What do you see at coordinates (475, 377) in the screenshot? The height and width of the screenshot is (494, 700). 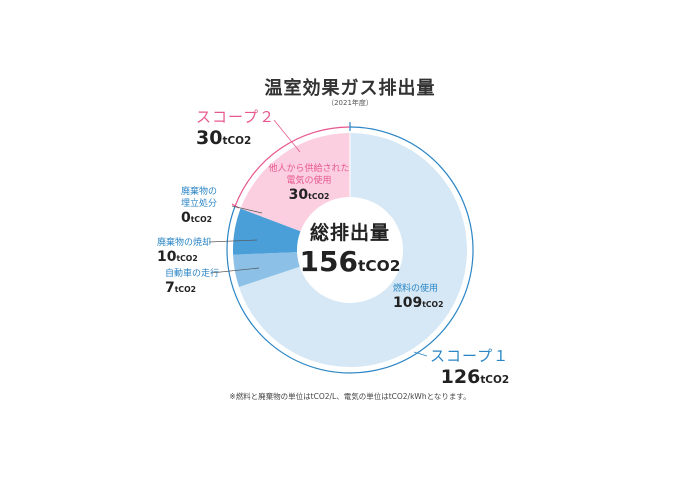 I see `scope1-value: 126tCO2` at bounding box center [475, 377].